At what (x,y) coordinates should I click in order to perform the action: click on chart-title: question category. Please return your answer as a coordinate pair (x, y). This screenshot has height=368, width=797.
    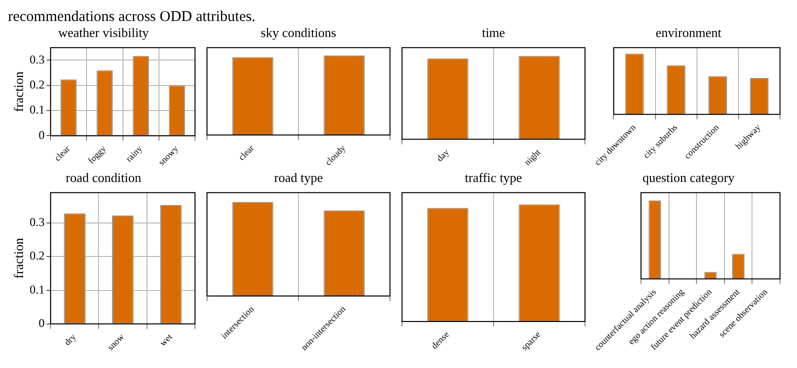
    Looking at the image, I should click on (689, 178).